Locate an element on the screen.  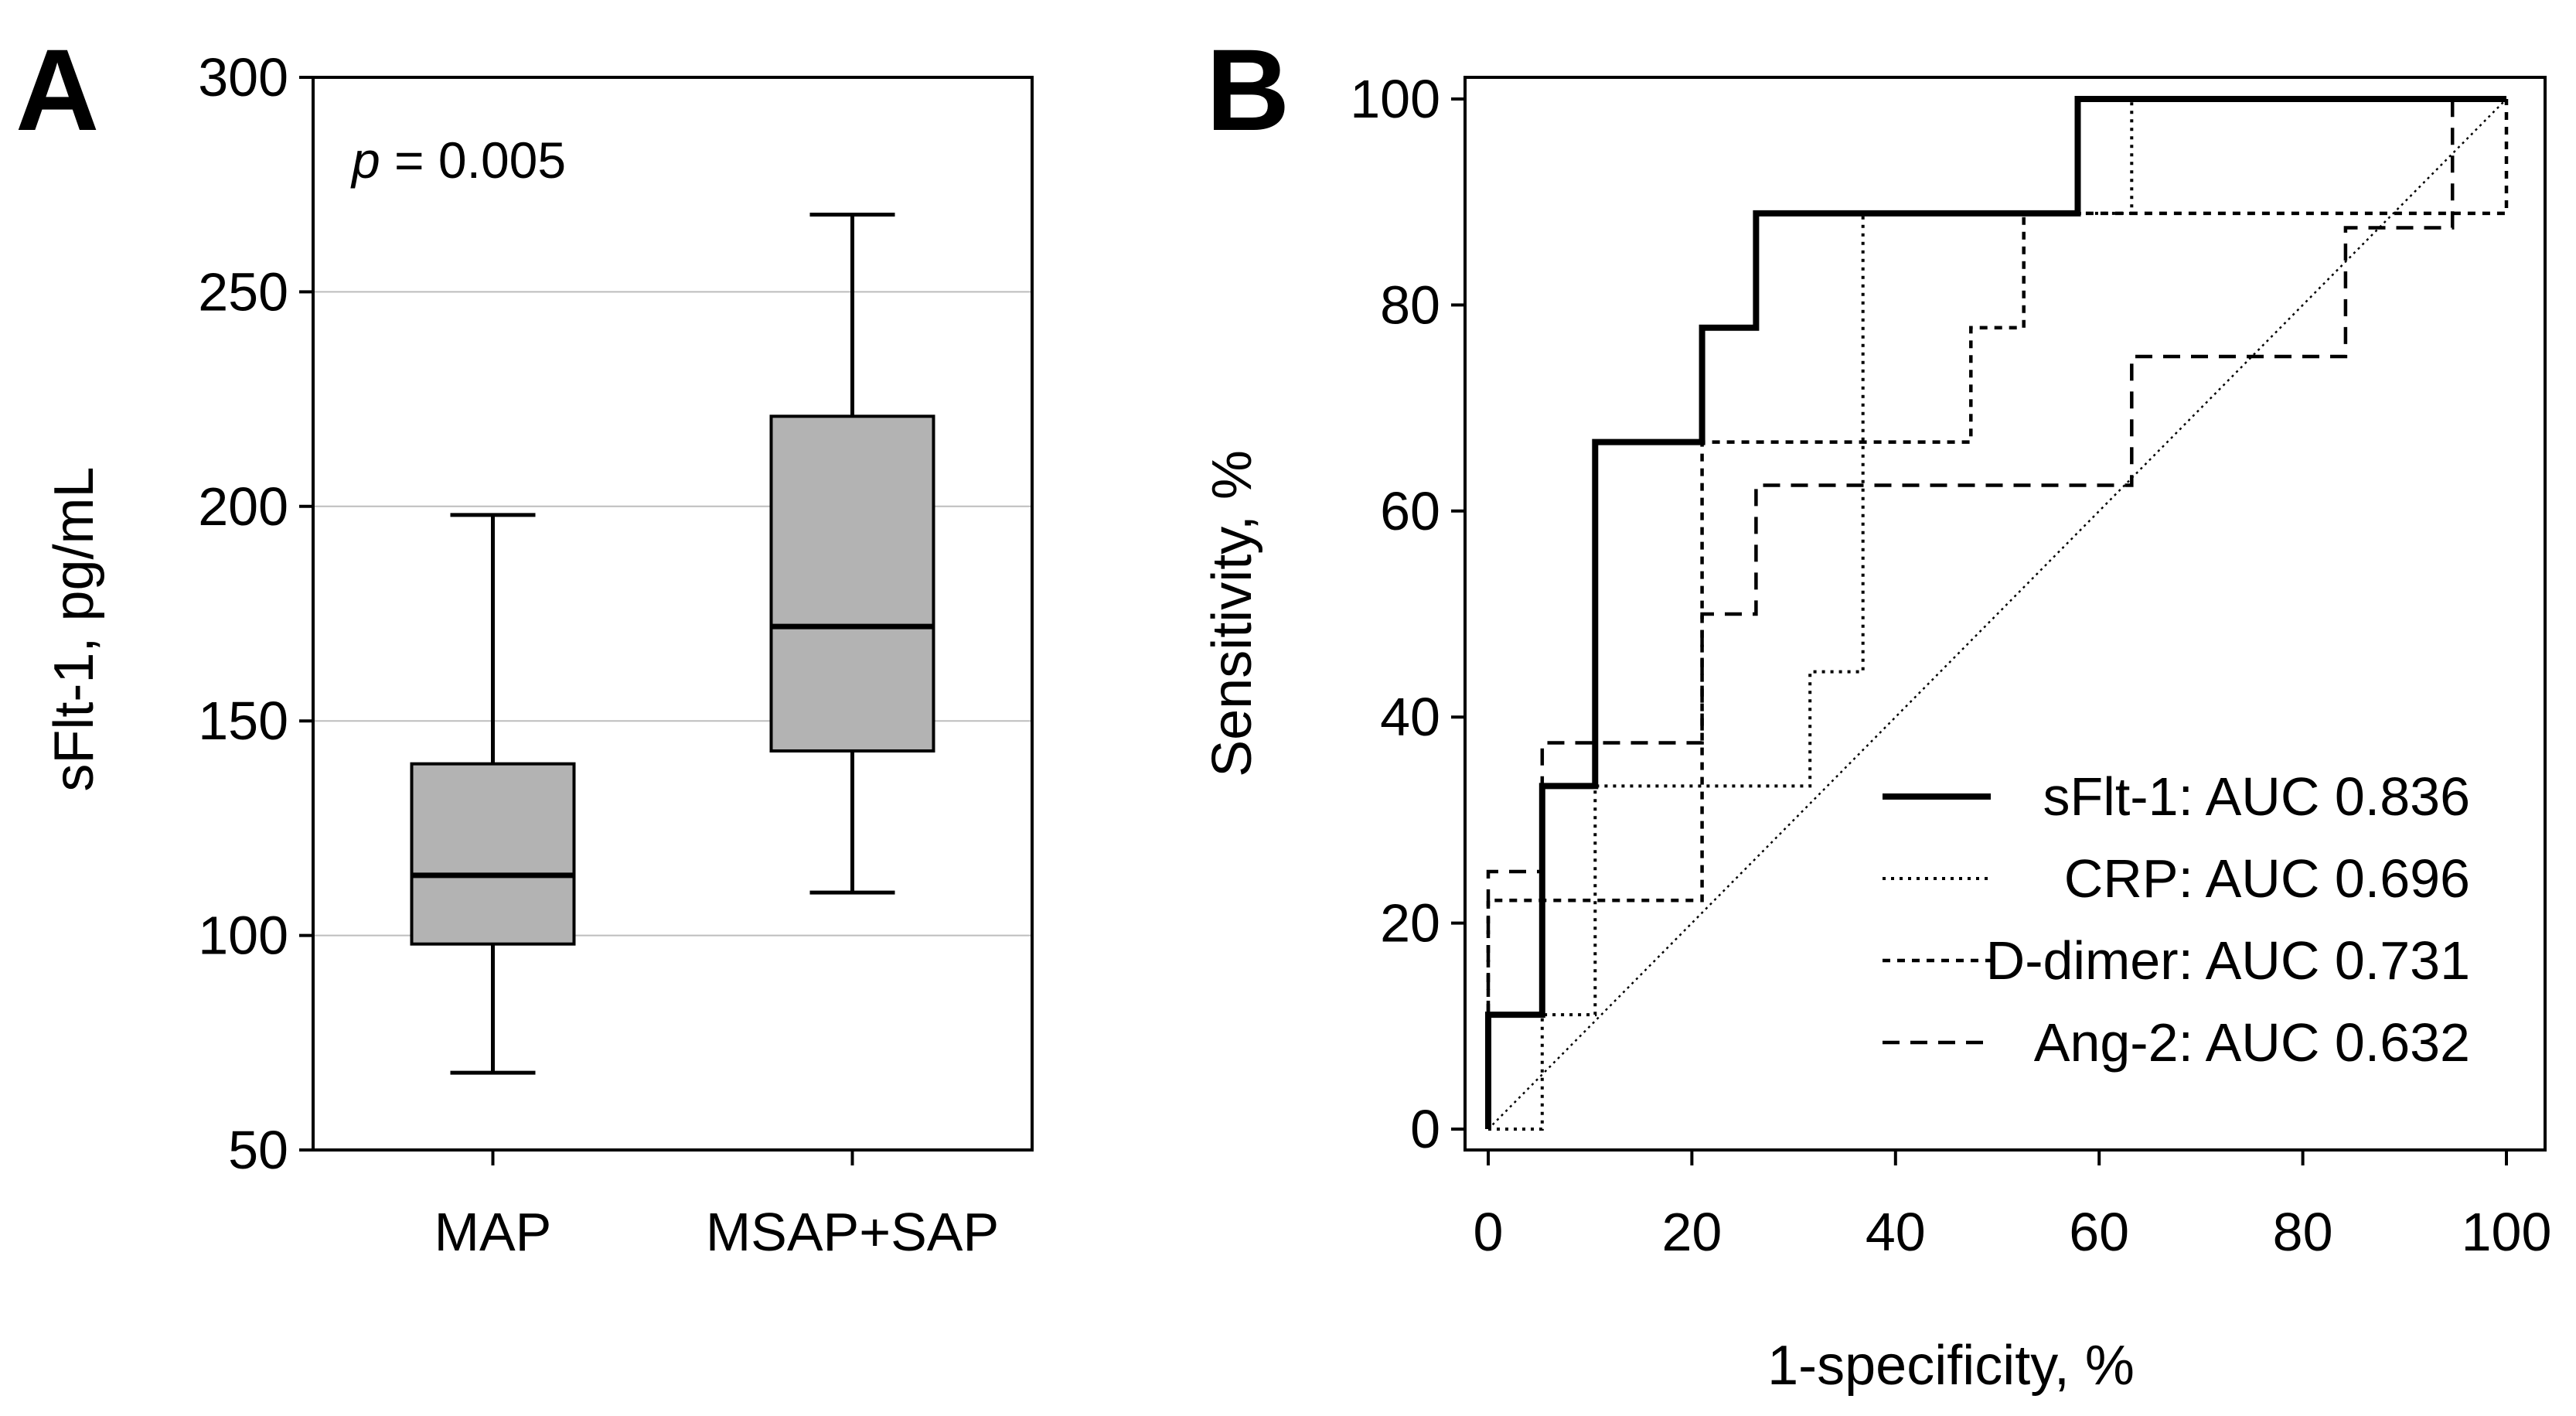
panel-b-y-axis-label: Sensitivity, % is located at coordinates (1232, 613).